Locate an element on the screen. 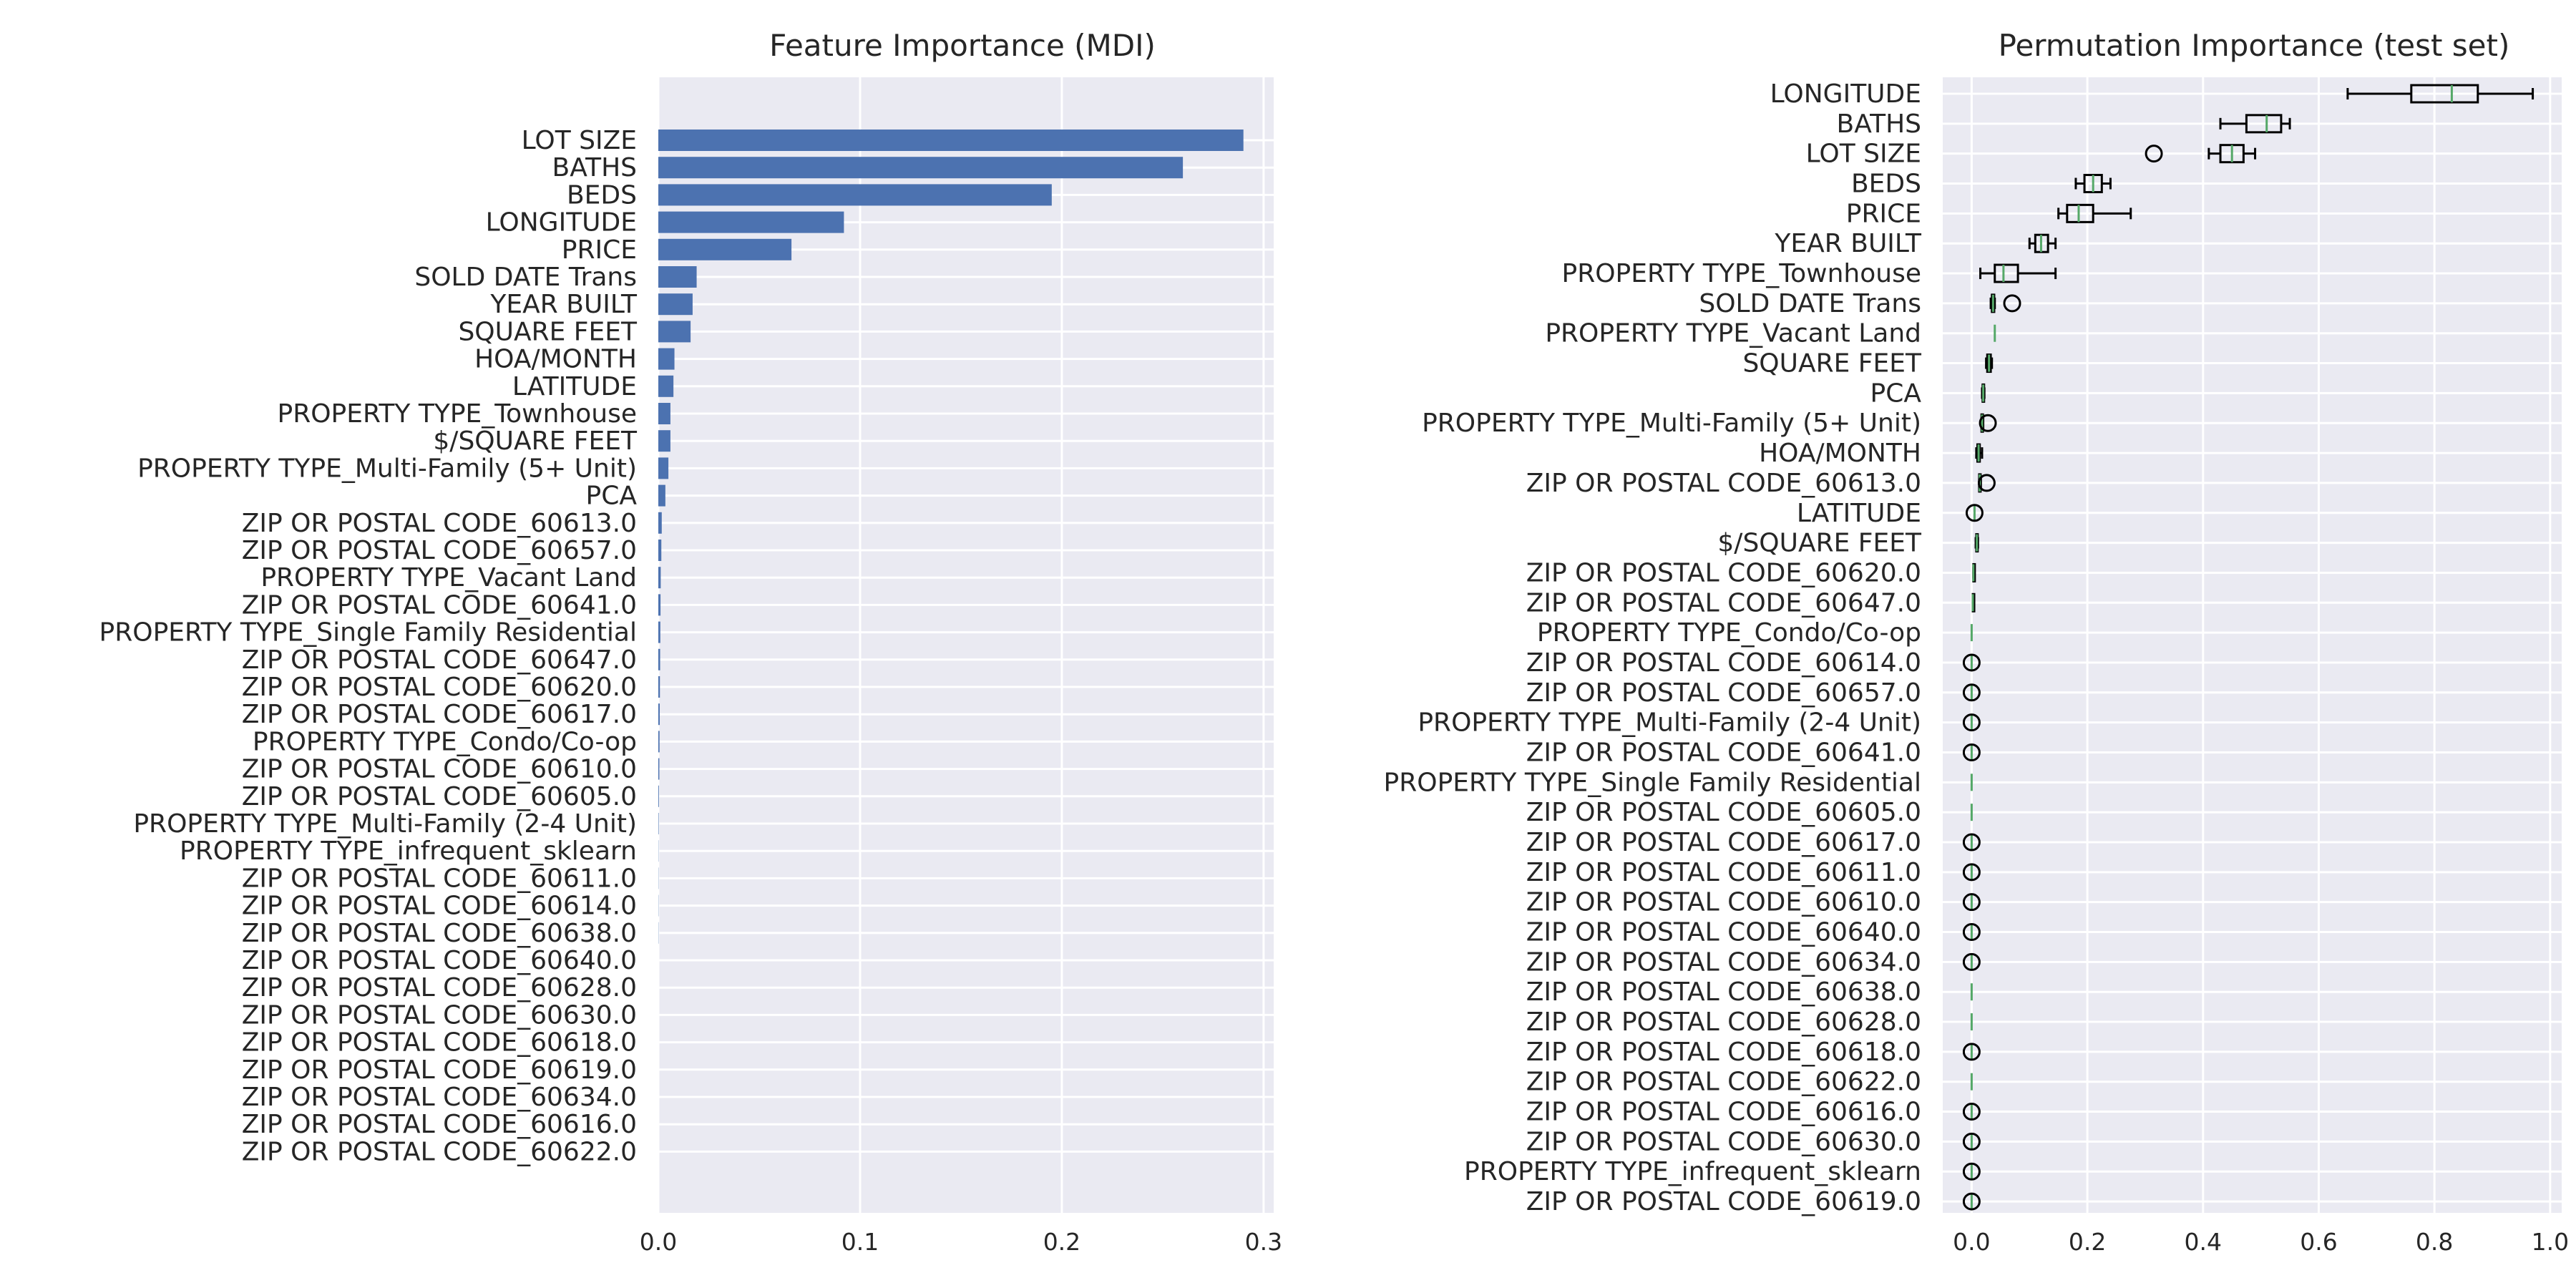 Image resolution: width=2576 pixels, height=1288 pixels. x-tick-label: 0.8 is located at coordinates (2434, 1242).